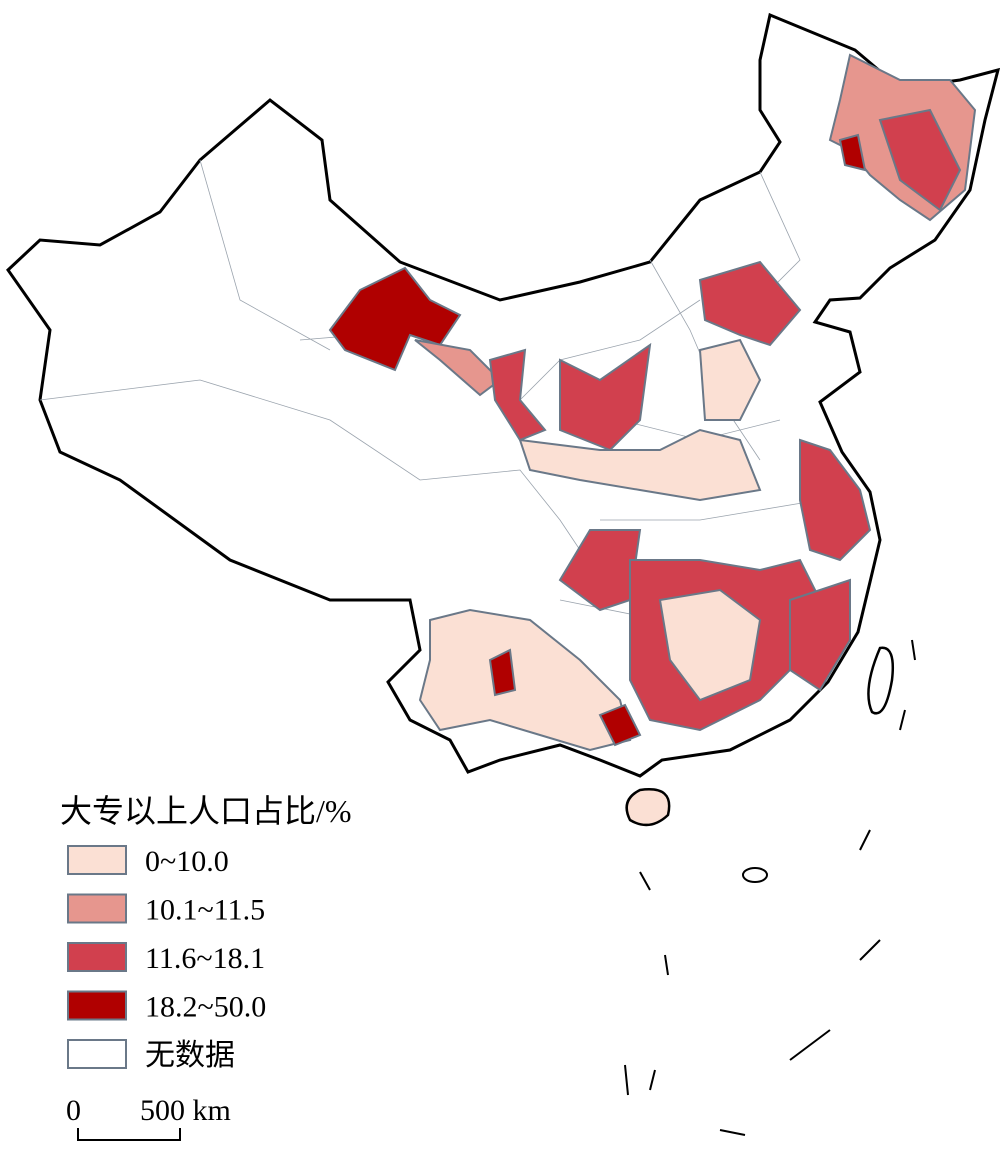  Describe the element at coordinates (185, 1110) in the screenshot. I see `scale-end: 500 km` at that location.